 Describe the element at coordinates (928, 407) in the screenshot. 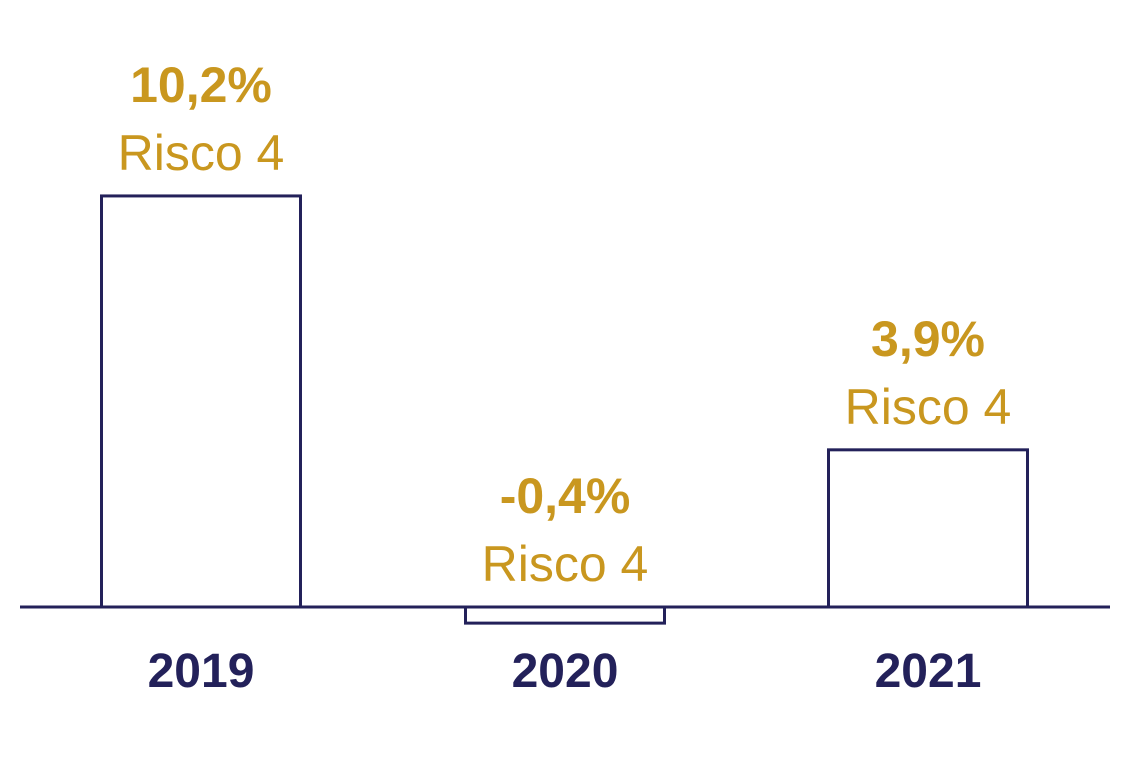

I see `risk-label-2021: Risco 4` at that location.